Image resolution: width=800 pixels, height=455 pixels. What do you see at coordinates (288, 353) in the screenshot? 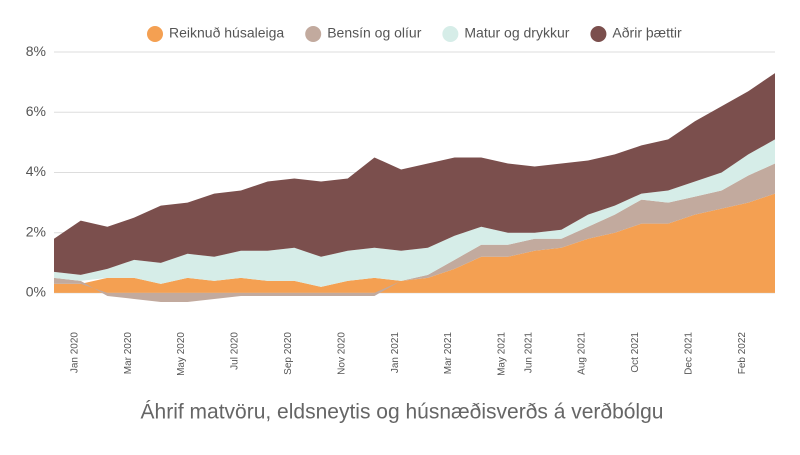
I see `x-tick-label: Sep 2020` at bounding box center [288, 353].